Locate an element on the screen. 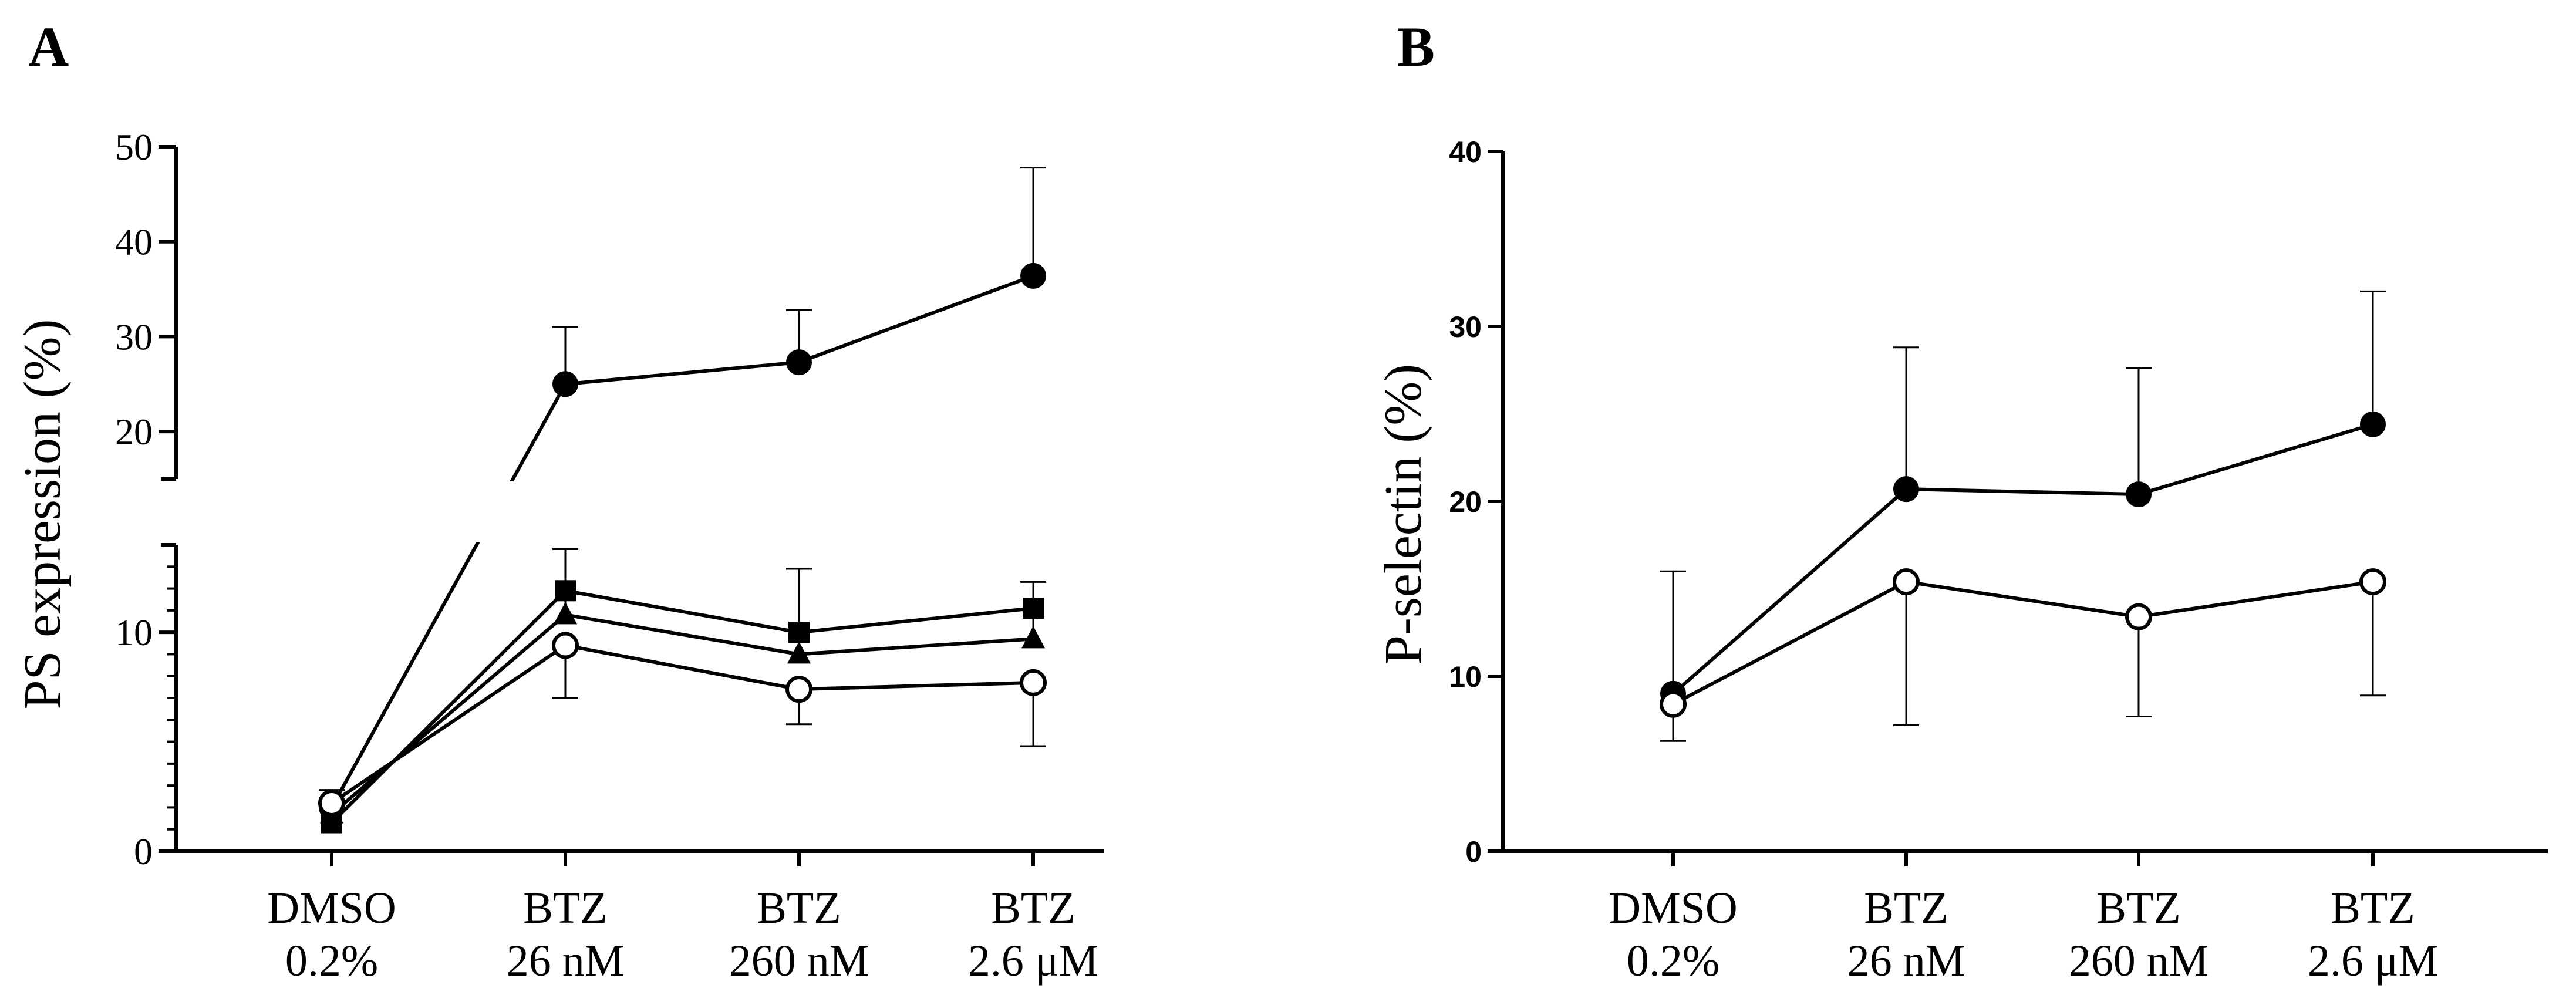 The image size is (2576, 1005). error-bar-b-s0-p0 is located at coordinates (1673, 632).